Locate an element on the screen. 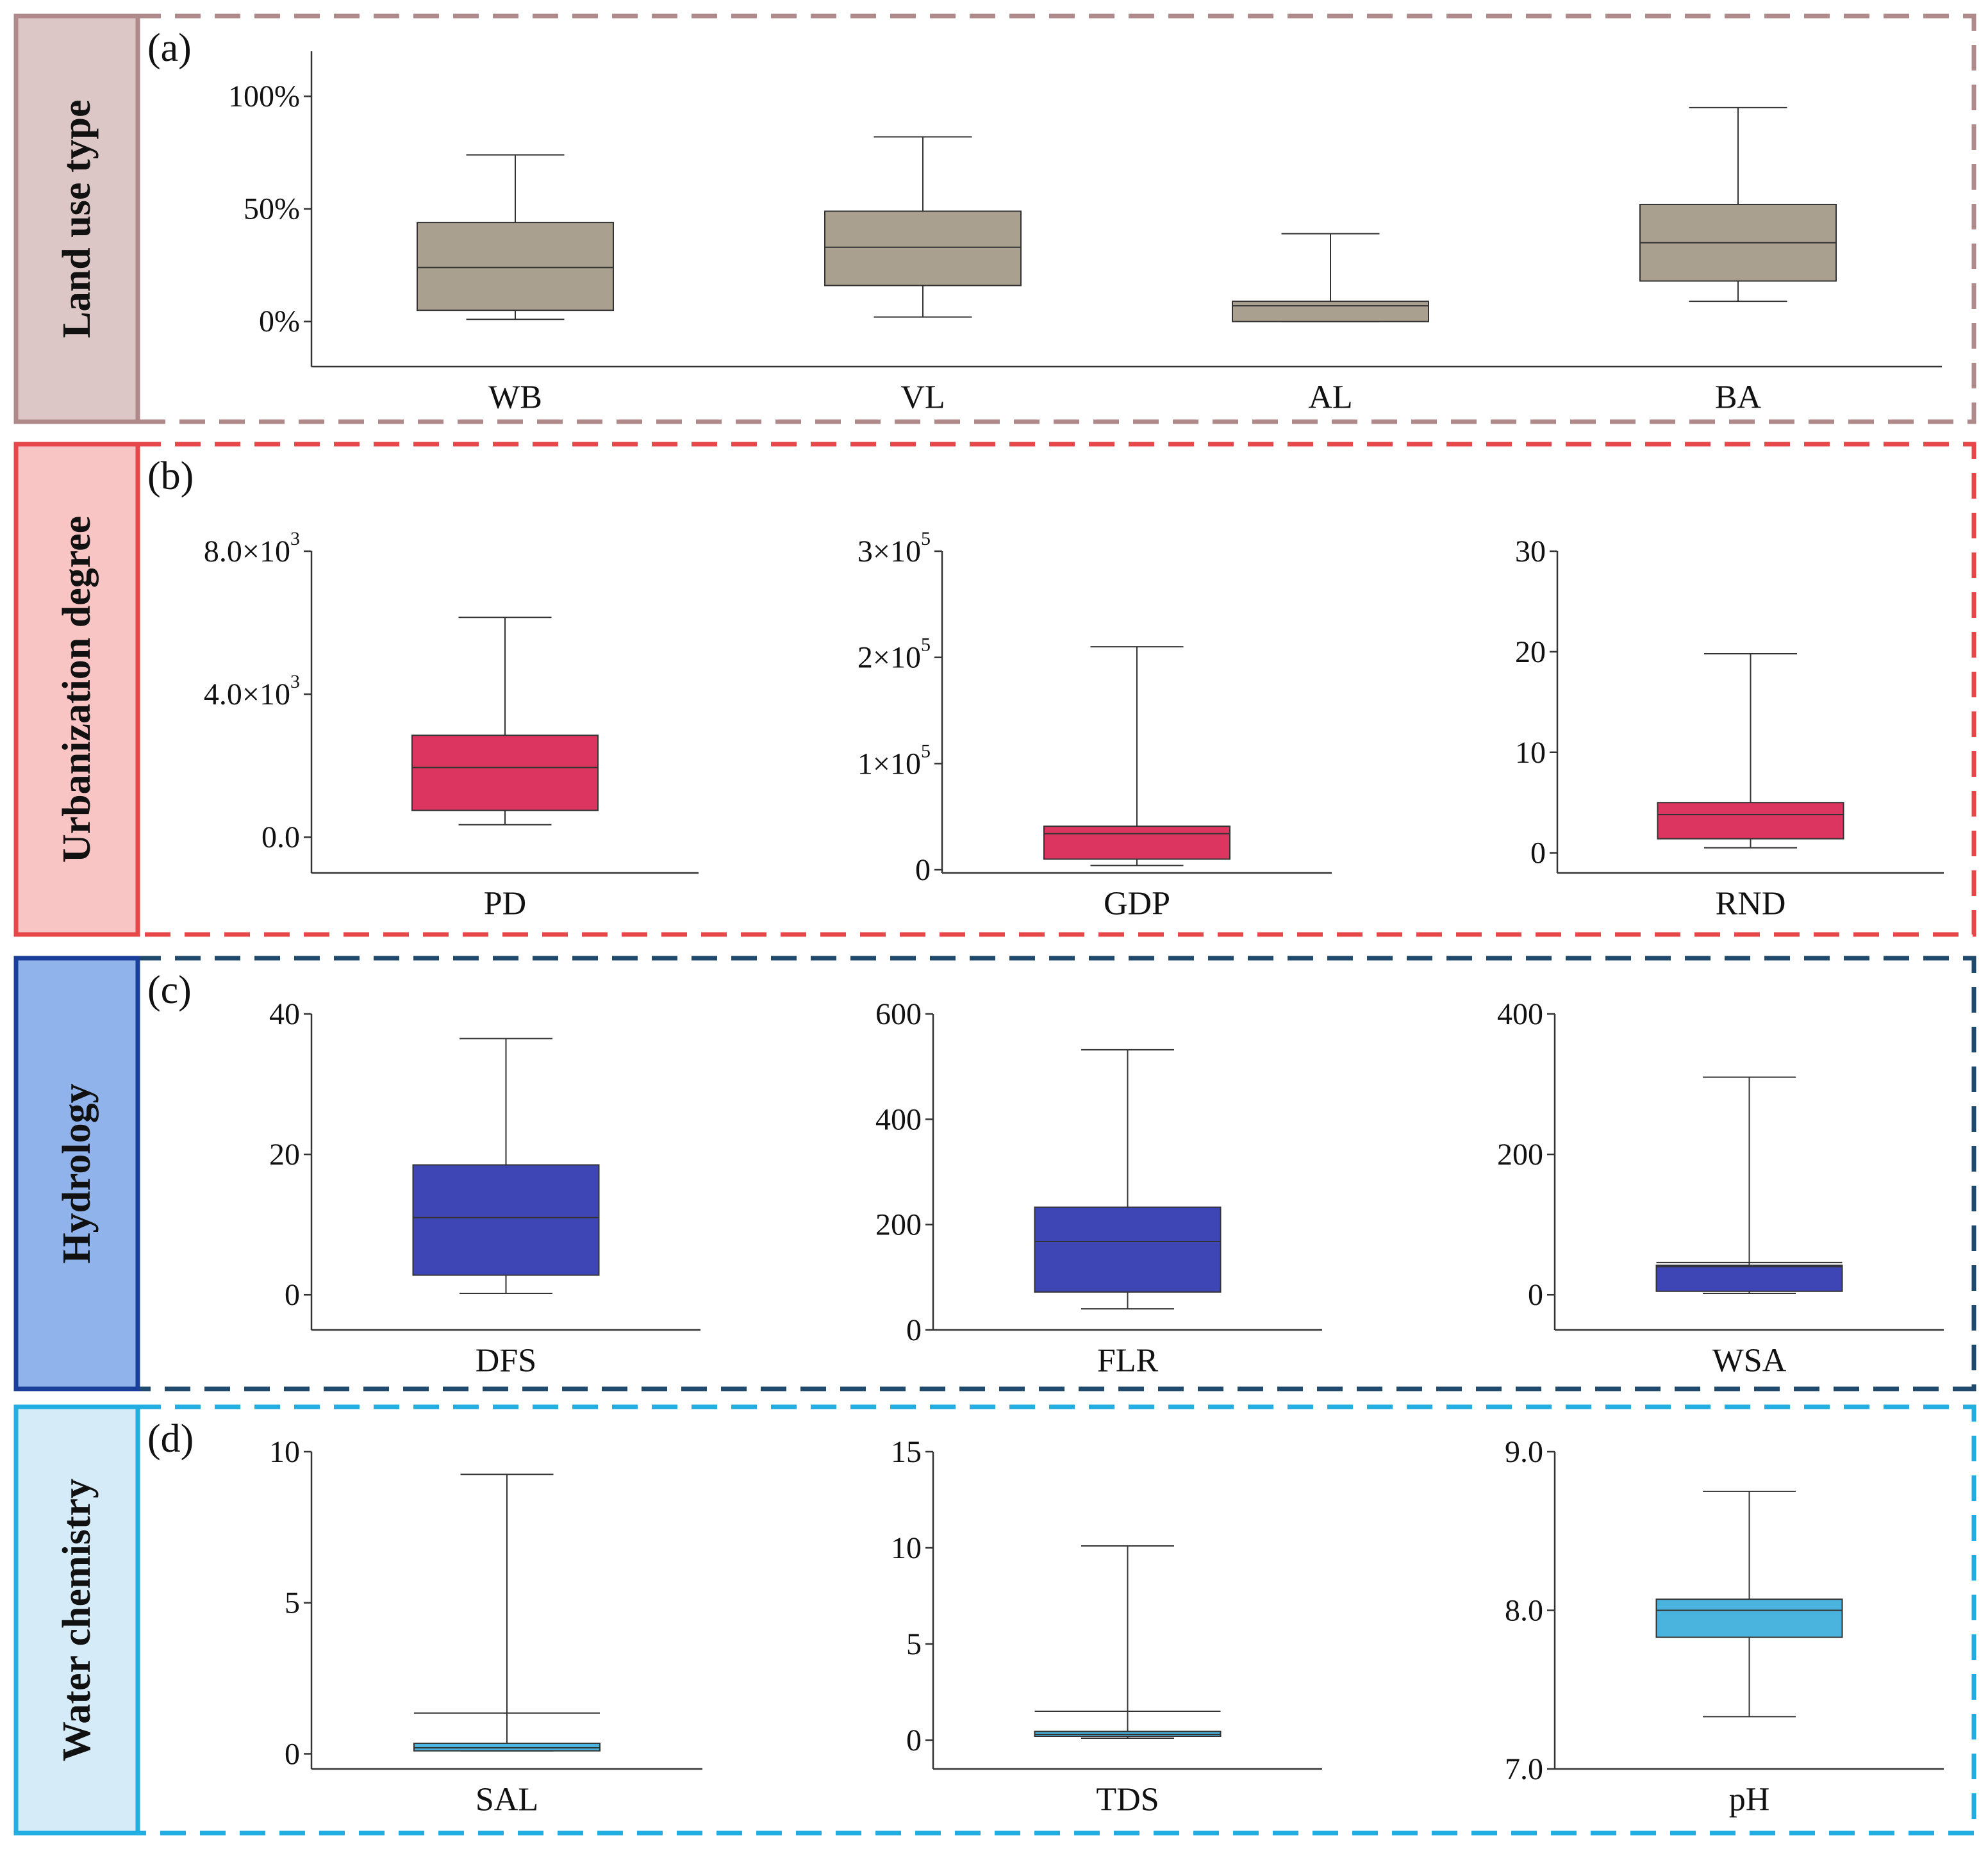 This screenshot has height=1851, width=1988. panel-c-letter: (c) is located at coordinates (169, 990).